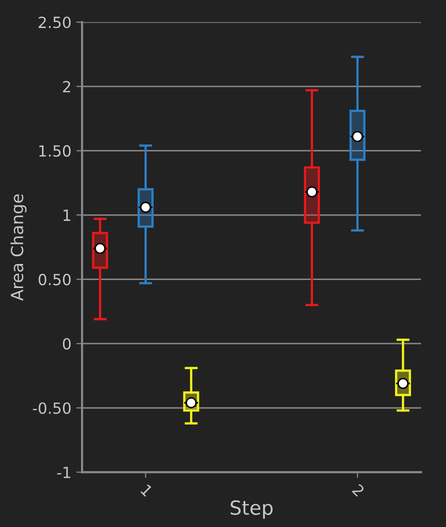  What do you see at coordinates (55, 151) in the screenshot?
I see `y-tick-label: 1.50` at bounding box center [55, 151].